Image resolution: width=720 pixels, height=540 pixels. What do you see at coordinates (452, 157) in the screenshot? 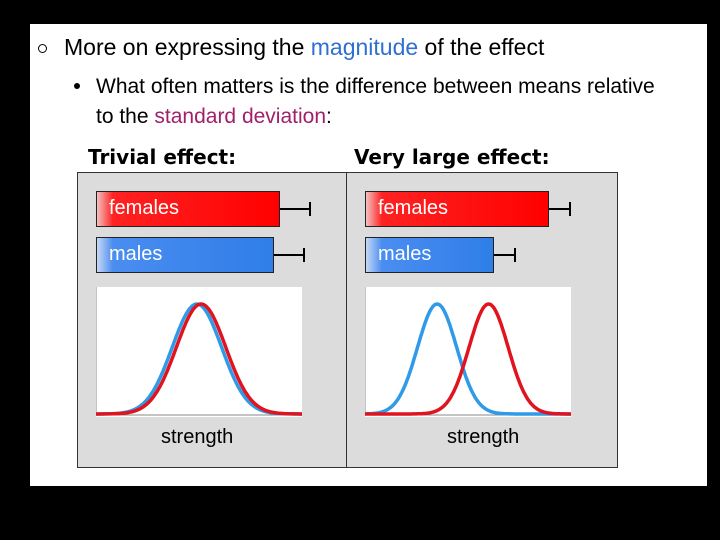
I see `panel-title-very-large: Very large effect:` at bounding box center [452, 157].